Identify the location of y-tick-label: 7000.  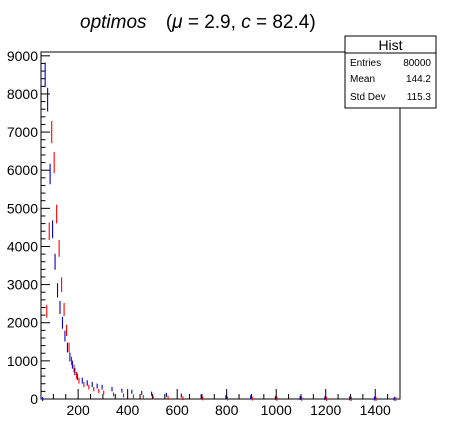
(22, 132).